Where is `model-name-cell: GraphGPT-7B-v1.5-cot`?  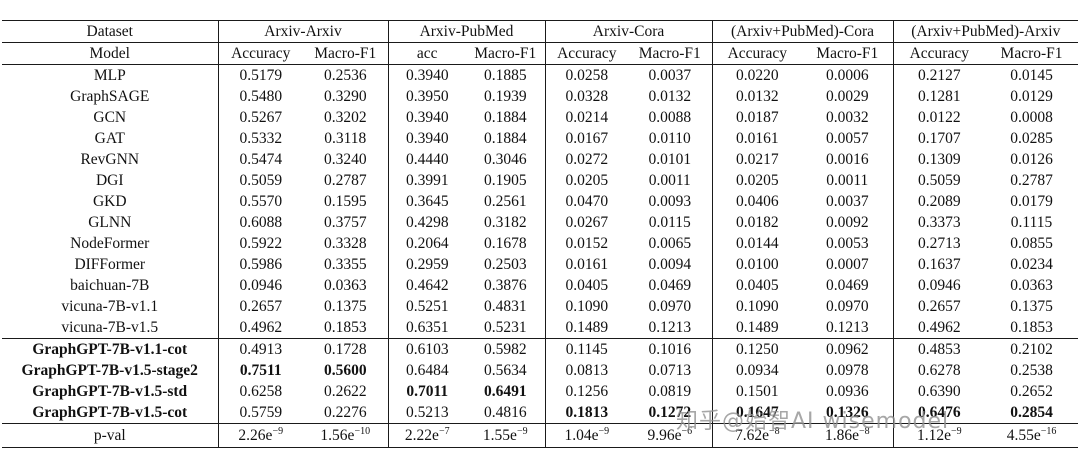 model-name-cell: GraphGPT-7B-v1.5-cot is located at coordinates (110, 412).